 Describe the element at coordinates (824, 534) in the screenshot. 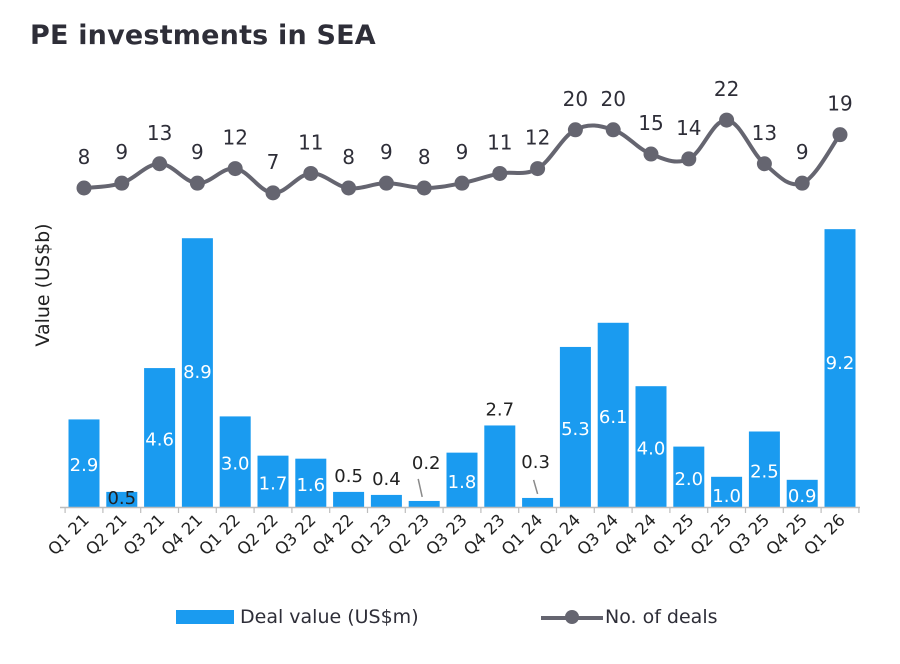

I see `x-tick-label: Q1 26` at that location.